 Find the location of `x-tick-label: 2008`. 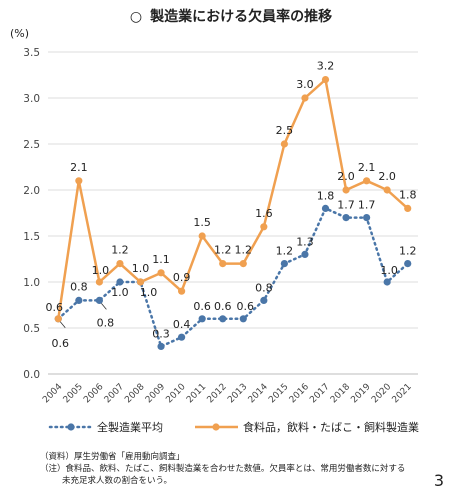

x-tick-label: 2008 is located at coordinates (134, 393).